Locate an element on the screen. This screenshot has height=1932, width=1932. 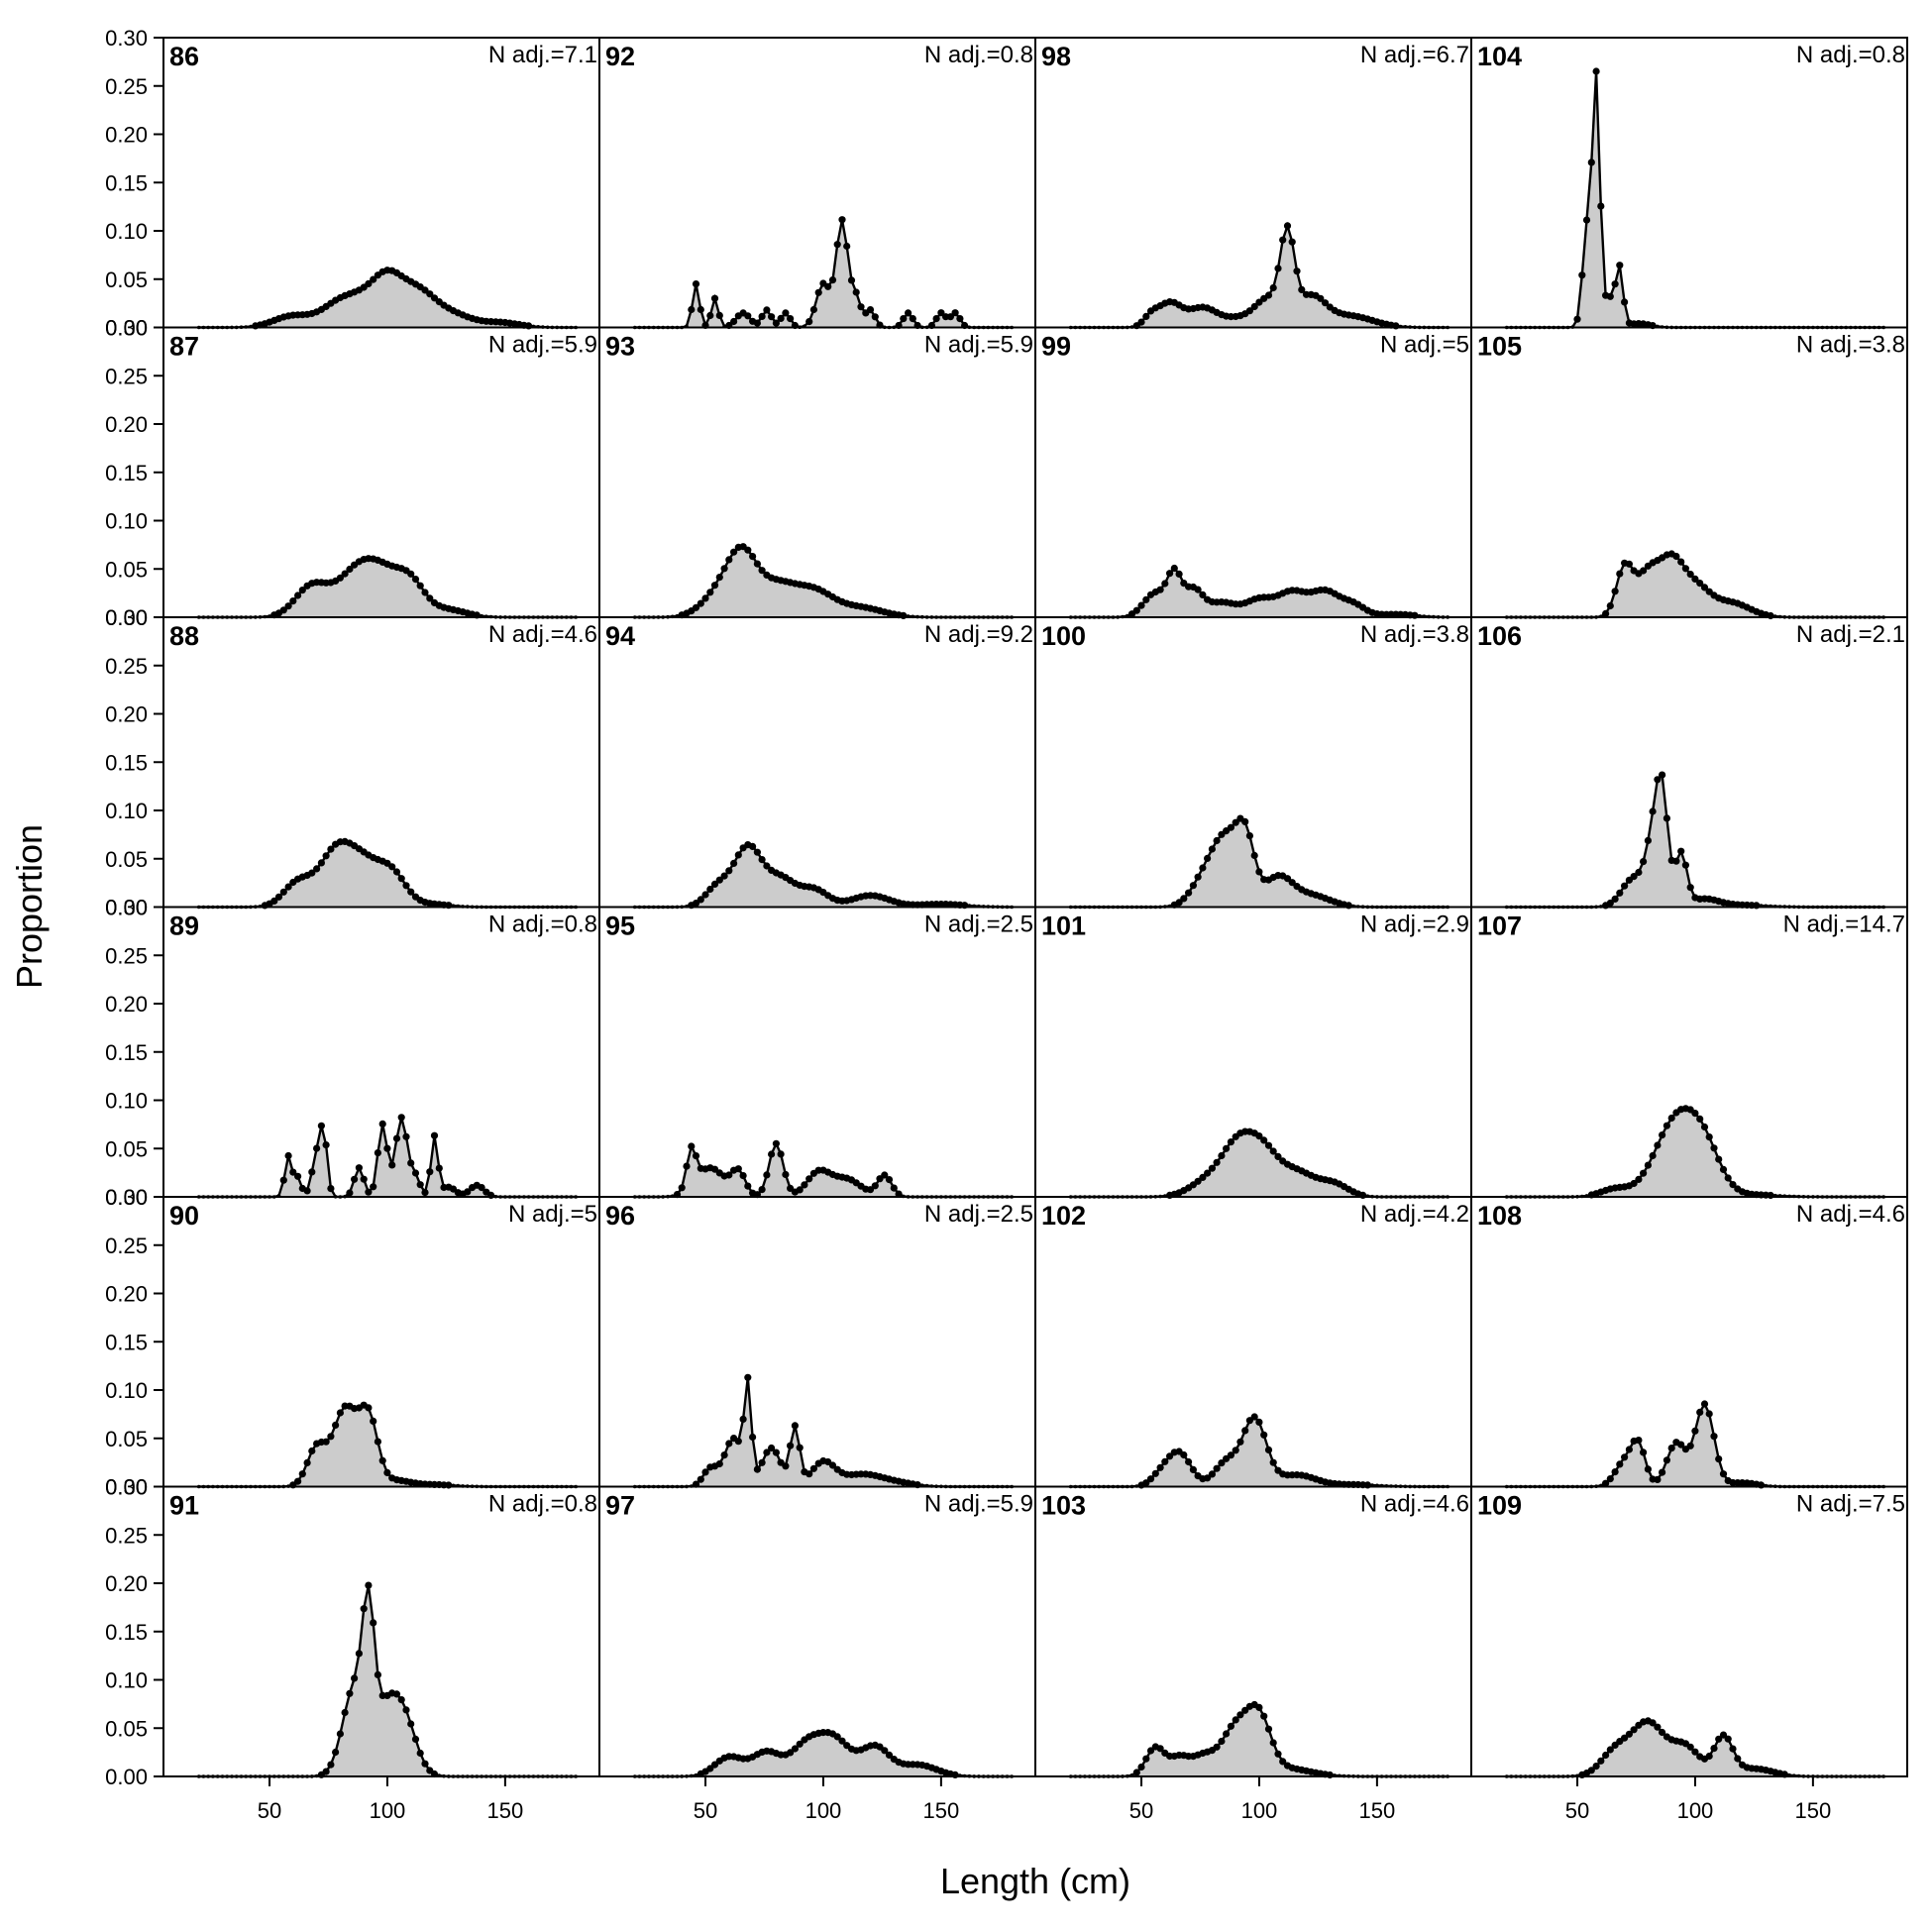
n-adj-label: N adj.=2.5 is located at coordinates (978, 1214).